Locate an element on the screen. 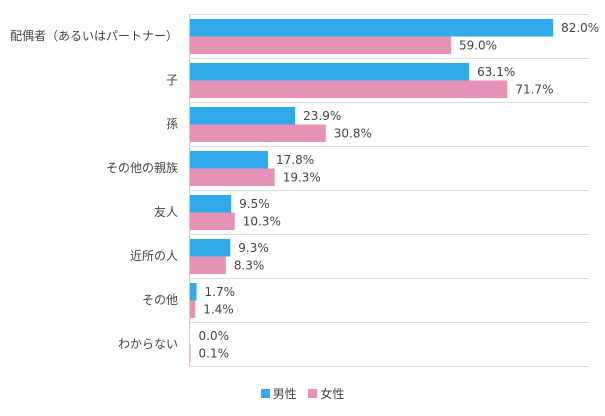 The width and height of the screenshot is (605, 416). legend-item-male: 男性 is located at coordinates (278, 393).